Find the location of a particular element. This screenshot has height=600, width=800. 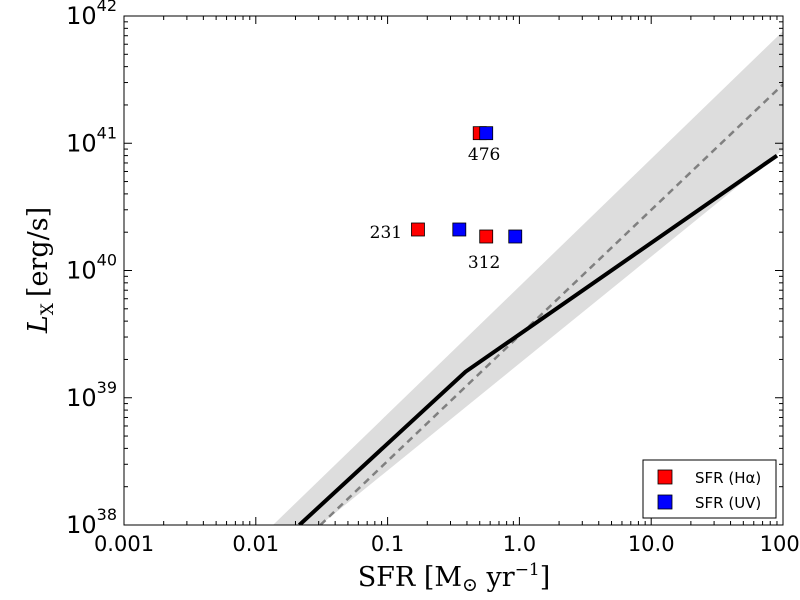

y-tick-exponent: 42 is located at coordinates (107, 7).